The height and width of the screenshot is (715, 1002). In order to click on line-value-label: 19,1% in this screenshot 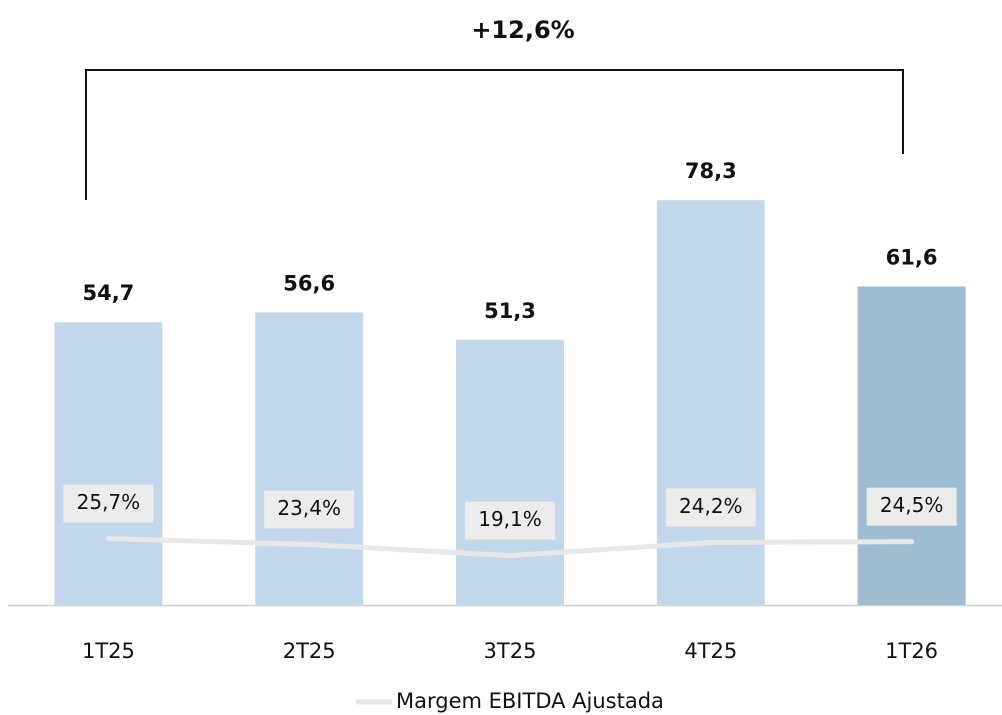, I will do `click(510, 519)`.